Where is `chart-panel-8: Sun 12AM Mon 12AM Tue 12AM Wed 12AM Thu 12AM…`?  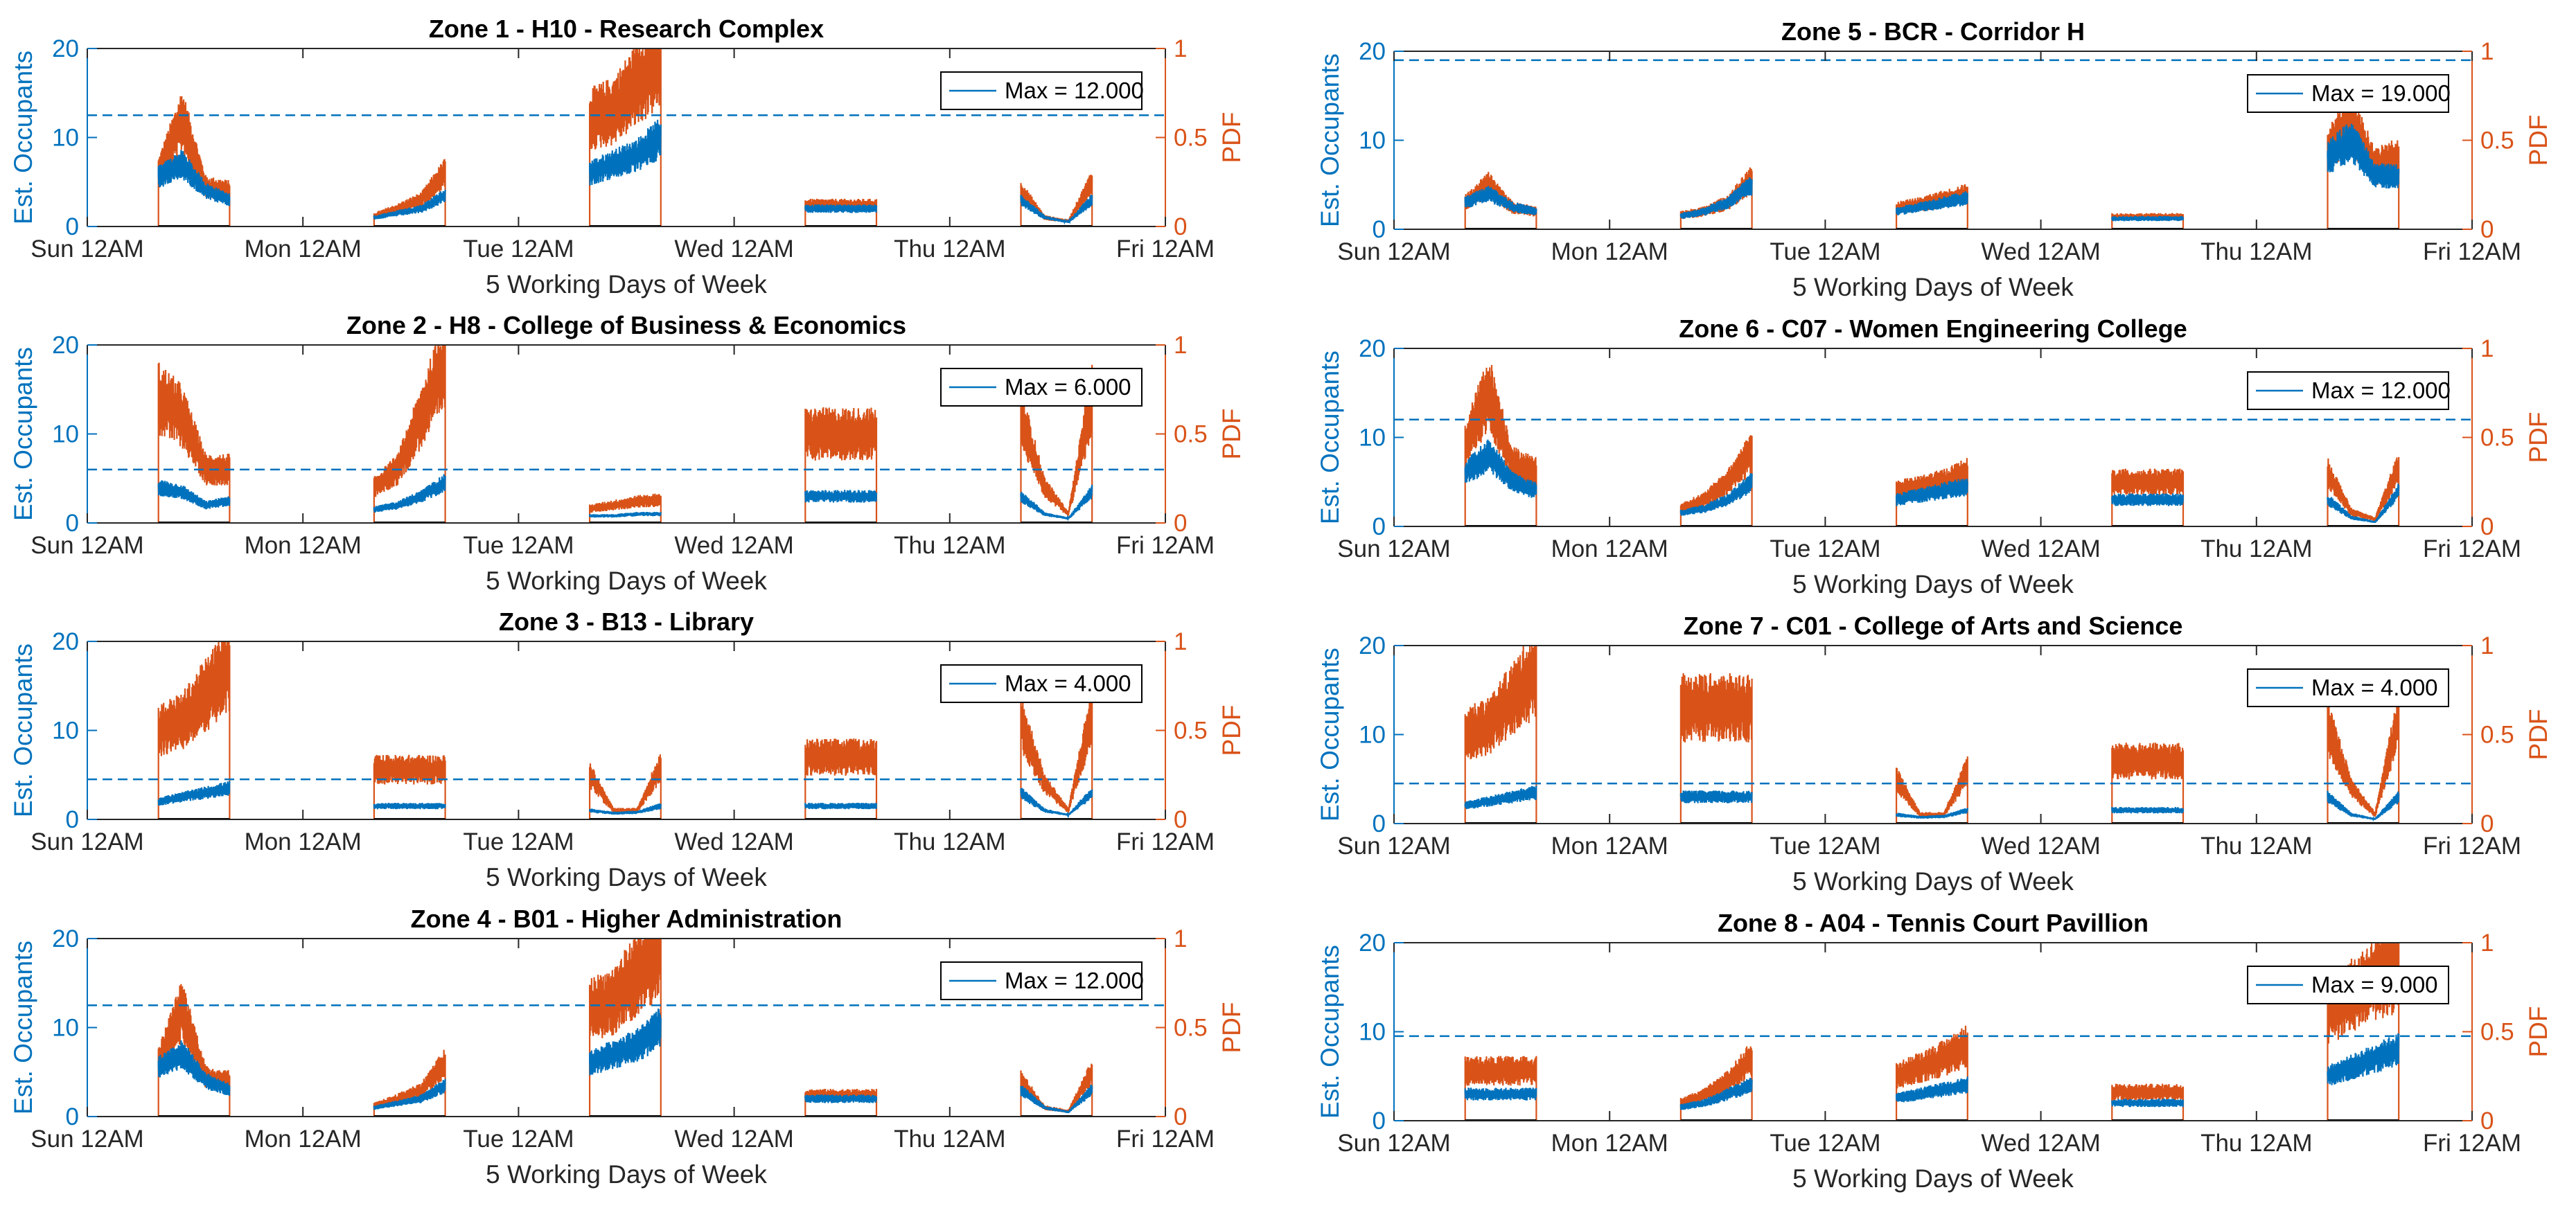 chart-panel-8: Sun 12AM Mon 12AM Tue 12AM Wed 12AM Thu 12AM… is located at coordinates (1934, 1051).